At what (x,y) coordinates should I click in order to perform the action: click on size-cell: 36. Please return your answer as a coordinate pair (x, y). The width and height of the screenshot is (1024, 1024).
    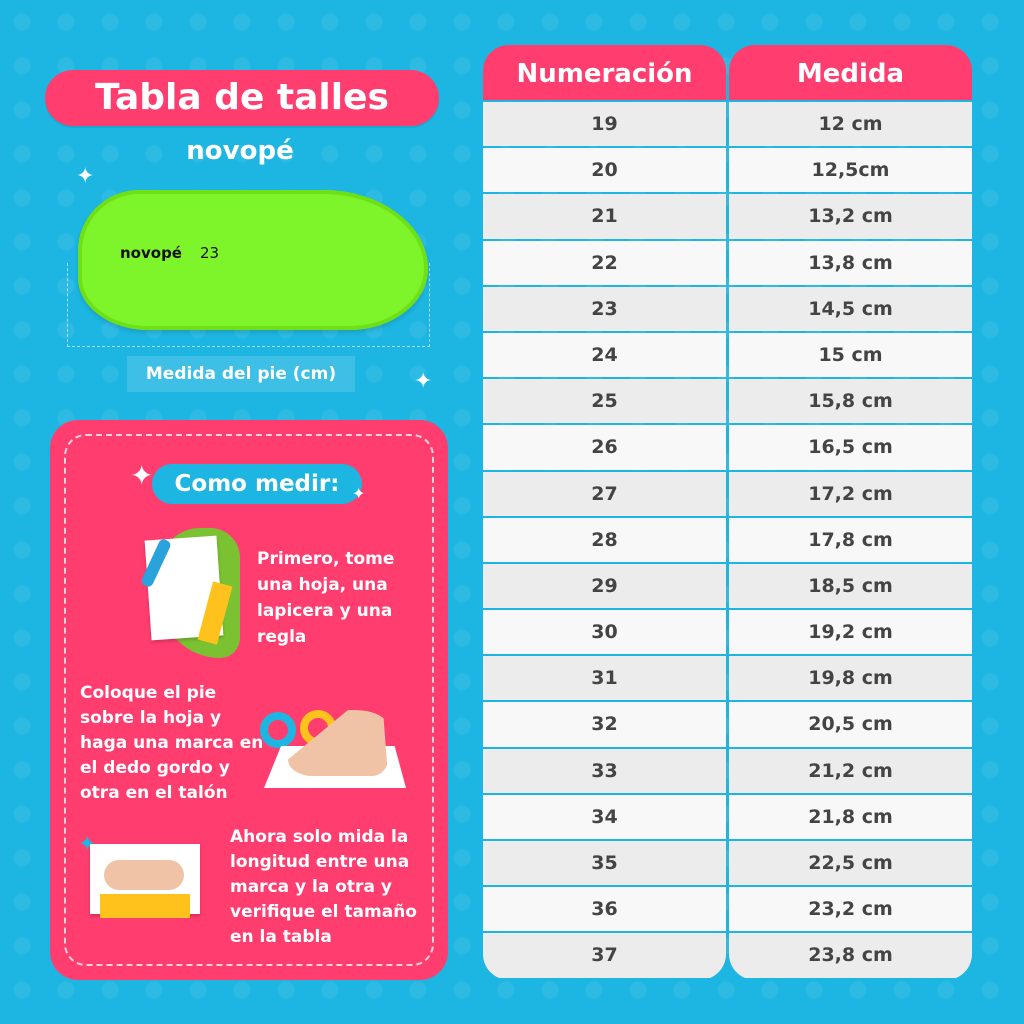
    Looking at the image, I should click on (604, 909).